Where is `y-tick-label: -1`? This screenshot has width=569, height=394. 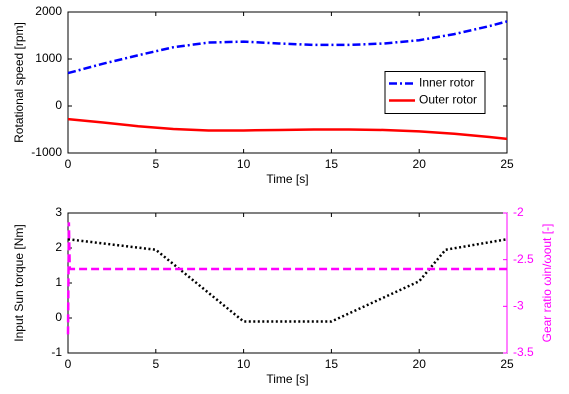 y-tick-label: -1 is located at coordinates (56, 352).